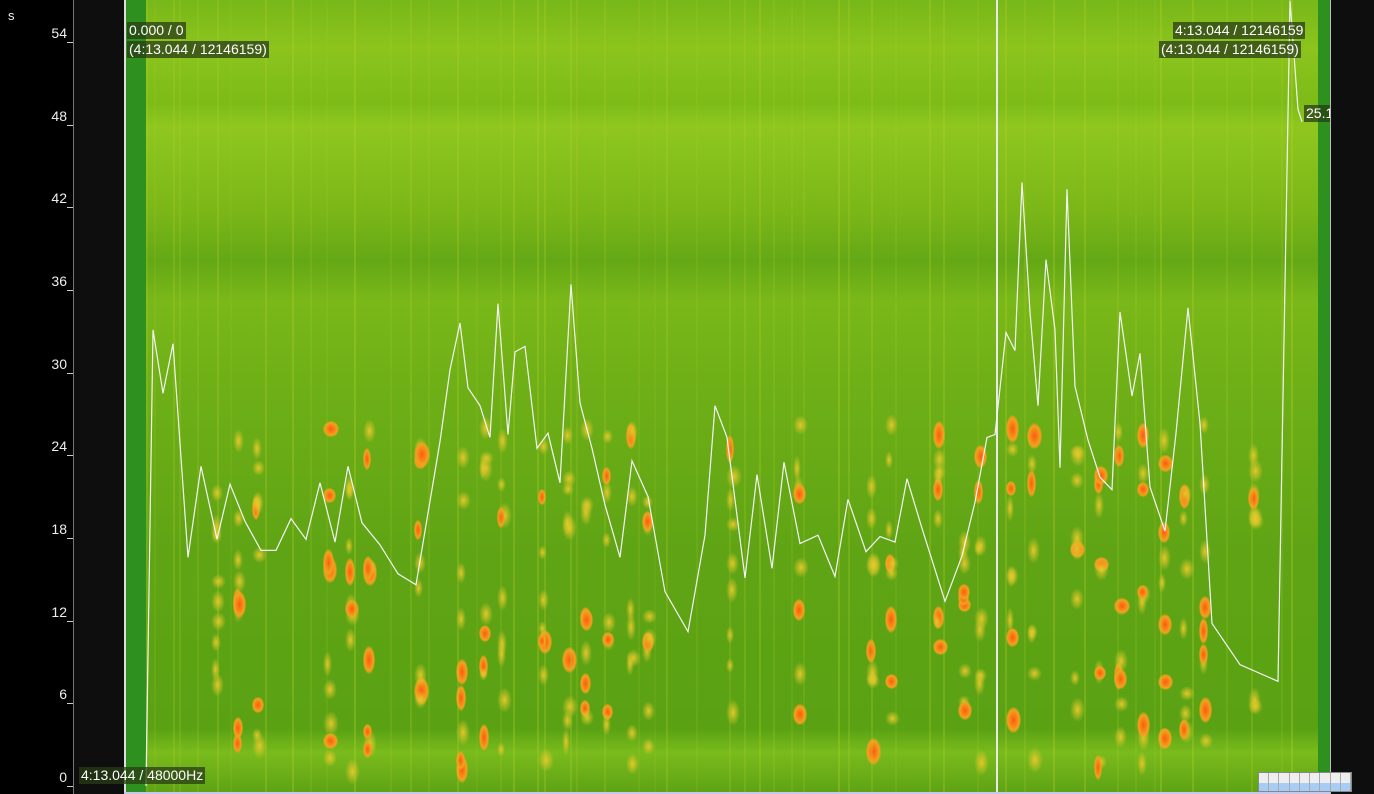  What do you see at coordinates (156, 30) in the screenshot?
I see `start-time-label: 0.000 / 0` at bounding box center [156, 30].